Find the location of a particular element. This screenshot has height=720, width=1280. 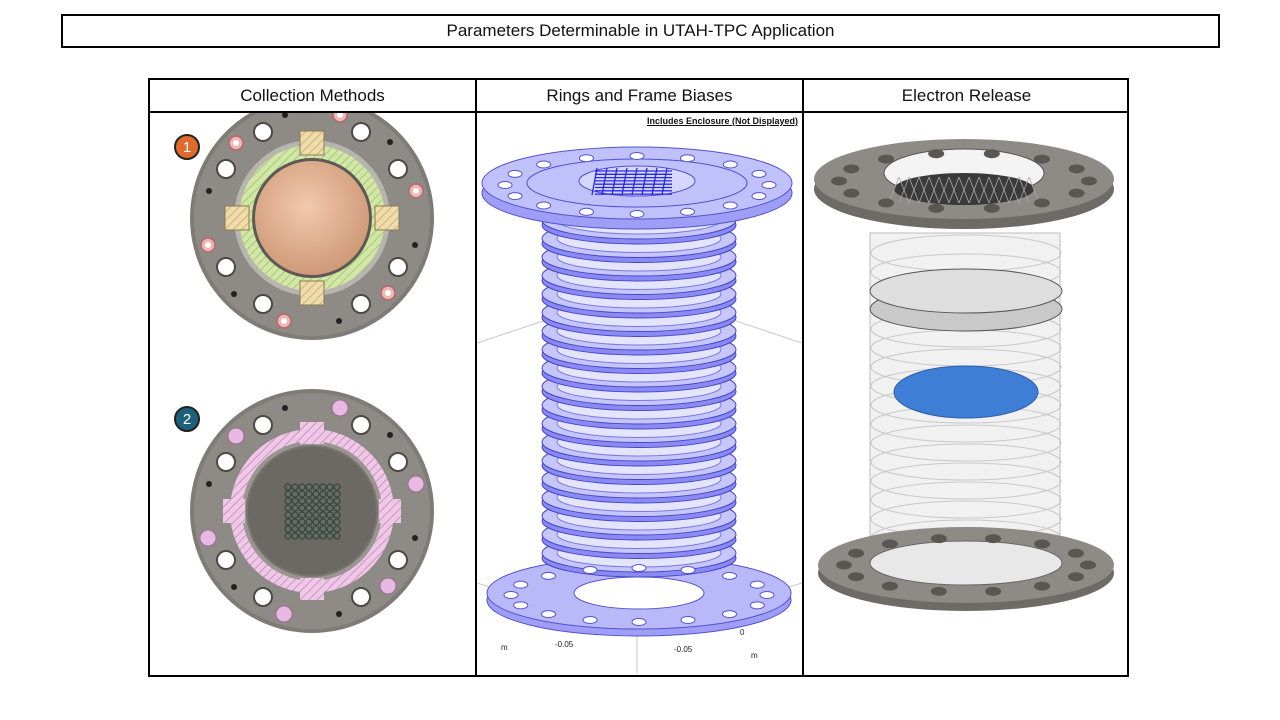

method-1-badge: 1 is located at coordinates (187, 147).